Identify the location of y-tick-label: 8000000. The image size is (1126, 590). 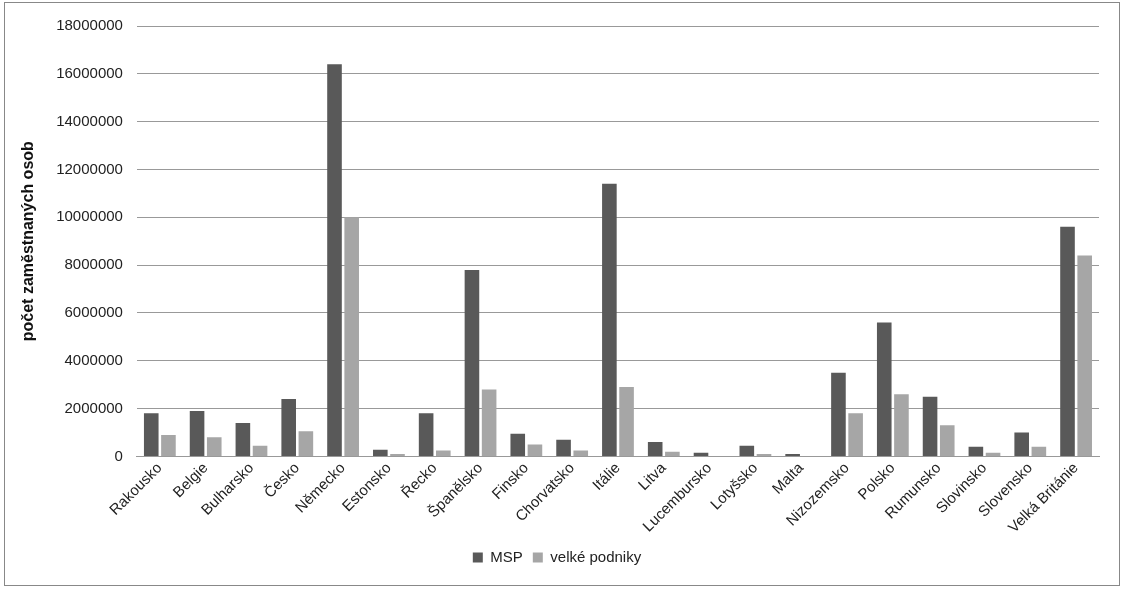
(93, 264).